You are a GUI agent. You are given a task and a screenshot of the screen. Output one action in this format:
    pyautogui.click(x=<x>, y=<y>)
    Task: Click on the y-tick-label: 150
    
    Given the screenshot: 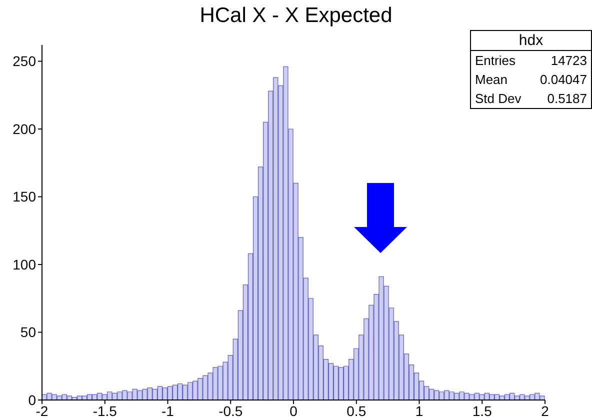 What is the action you would take?
    pyautogui.click(x=24, y=196)
    